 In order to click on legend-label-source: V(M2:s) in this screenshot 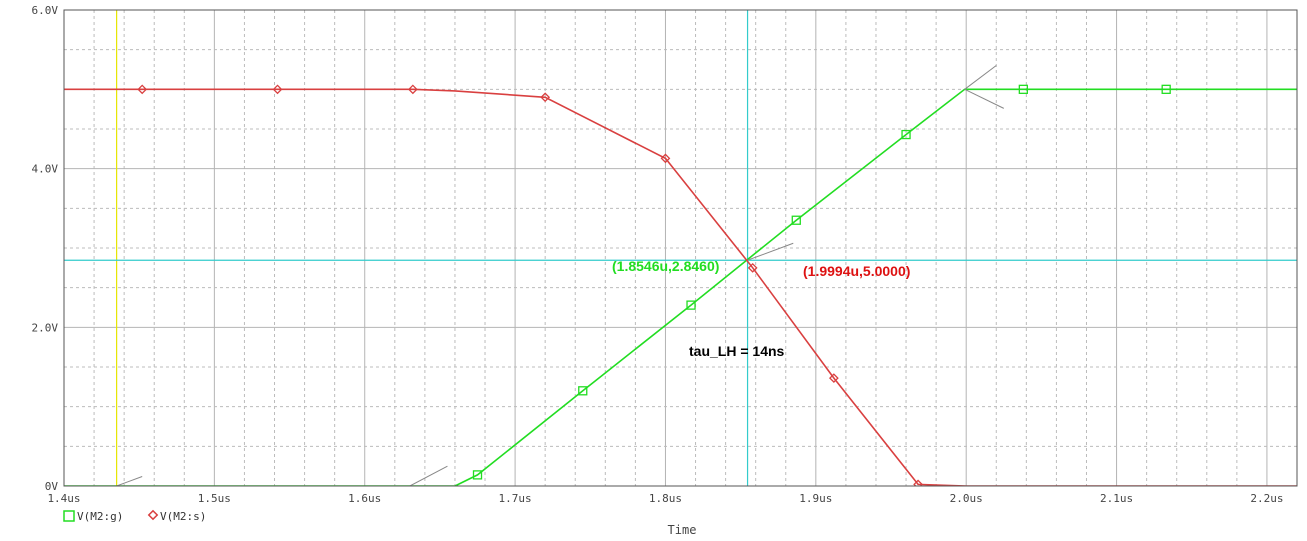, I will do `click(183, 516)`.